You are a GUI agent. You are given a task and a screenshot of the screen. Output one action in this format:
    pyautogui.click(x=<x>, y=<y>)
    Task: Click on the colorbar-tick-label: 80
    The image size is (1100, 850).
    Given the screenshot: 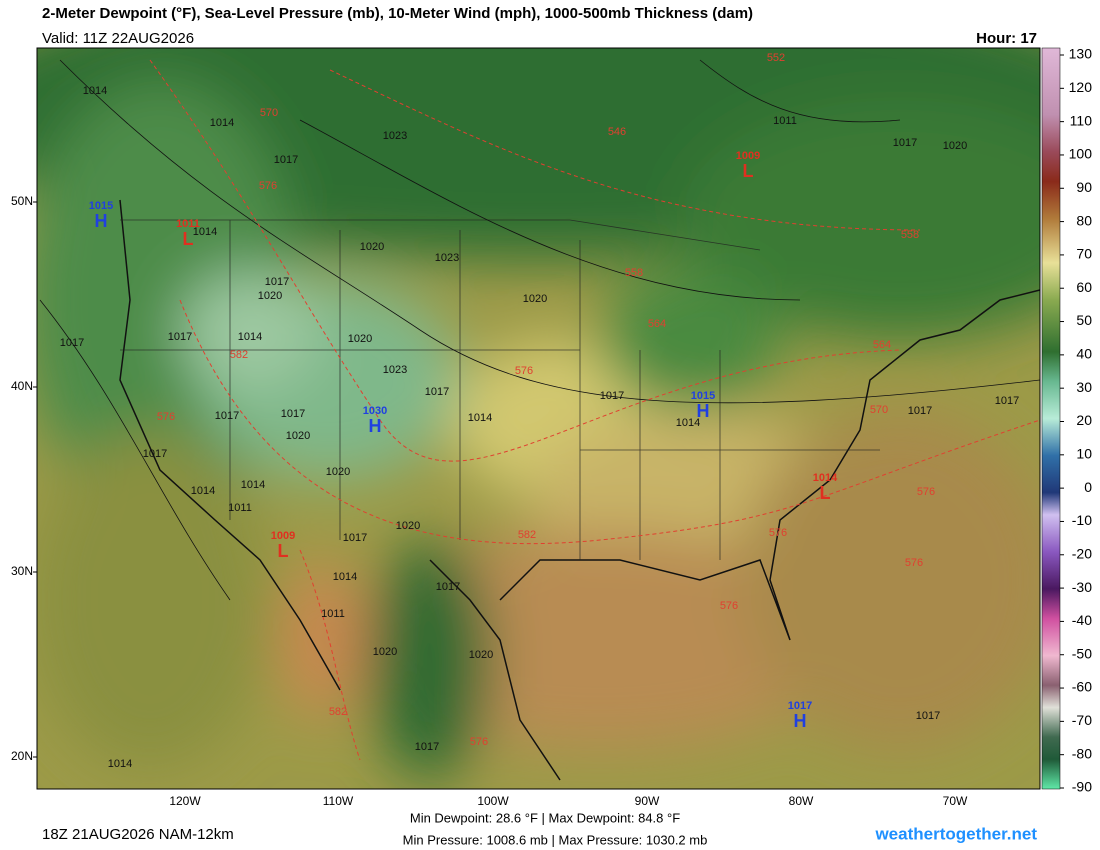 What is the action you would take?
    pyautogui.click(x=1084, y=220)
    